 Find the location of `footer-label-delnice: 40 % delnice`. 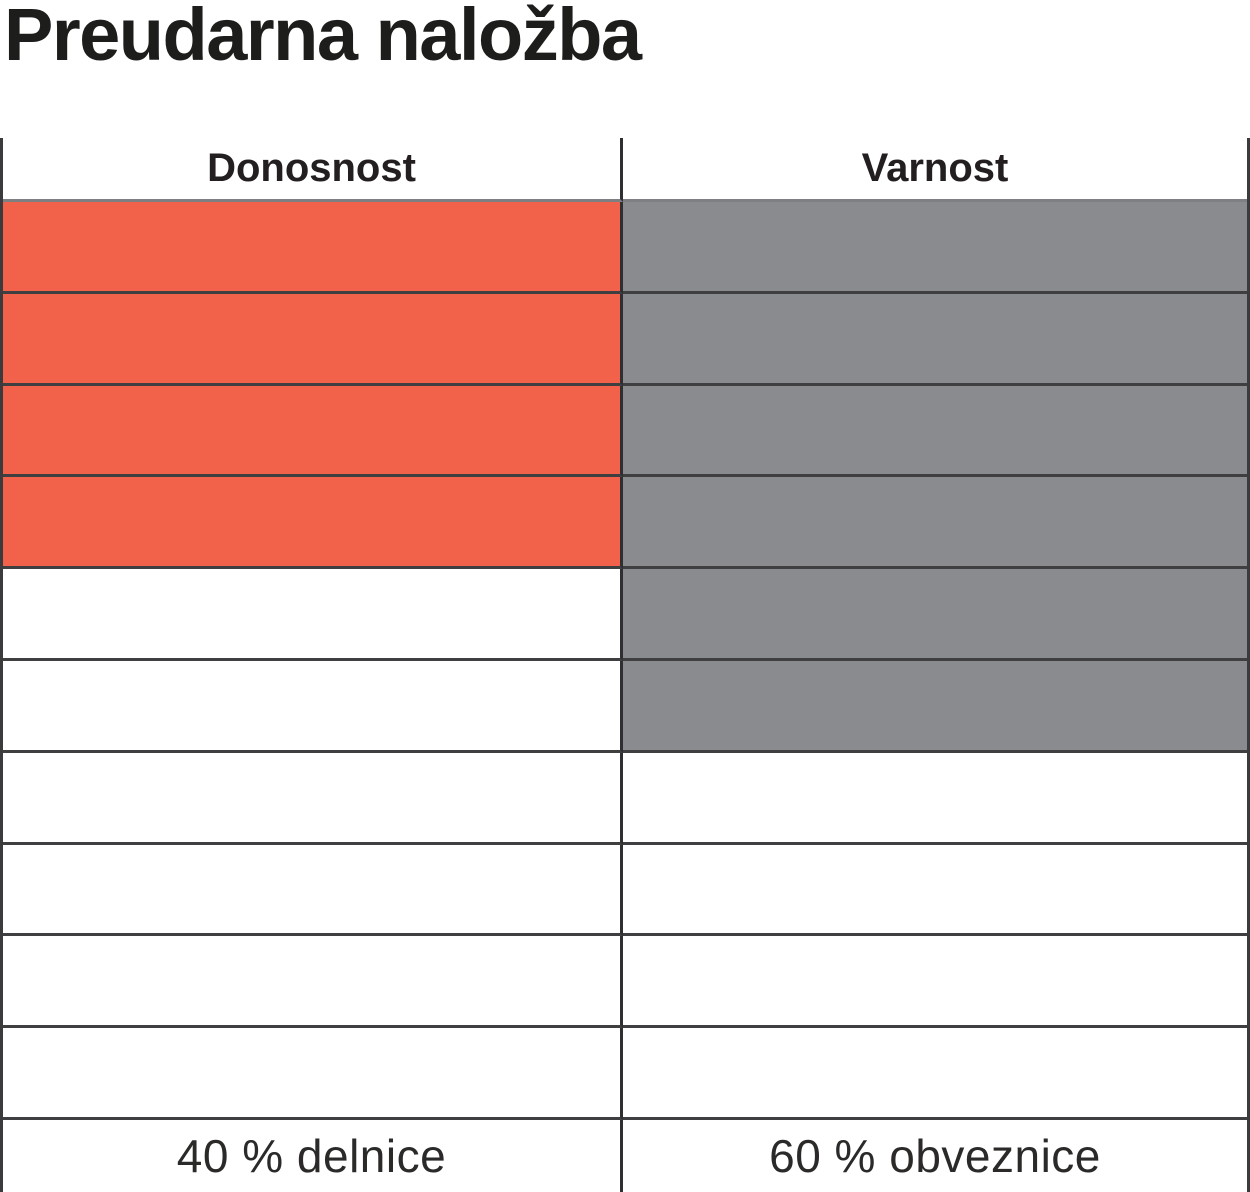

footer-label-delnice: 40 % delnice is located at coordinates (313, 1155).